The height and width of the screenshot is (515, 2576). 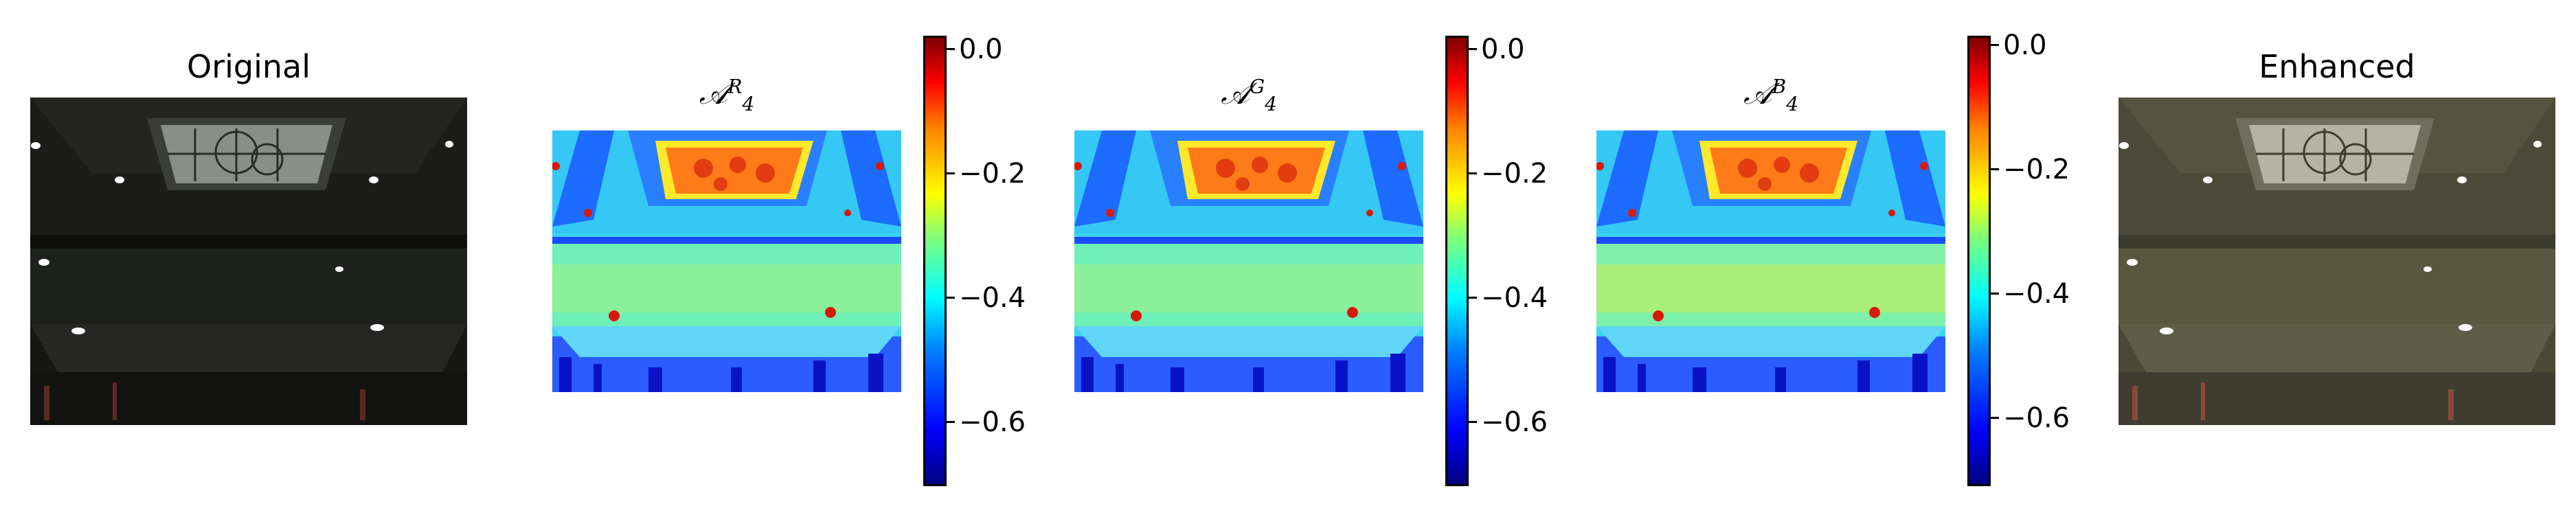 I want to click on colorbar-r-tick-label: −0.2, so click(x=992, y=174).